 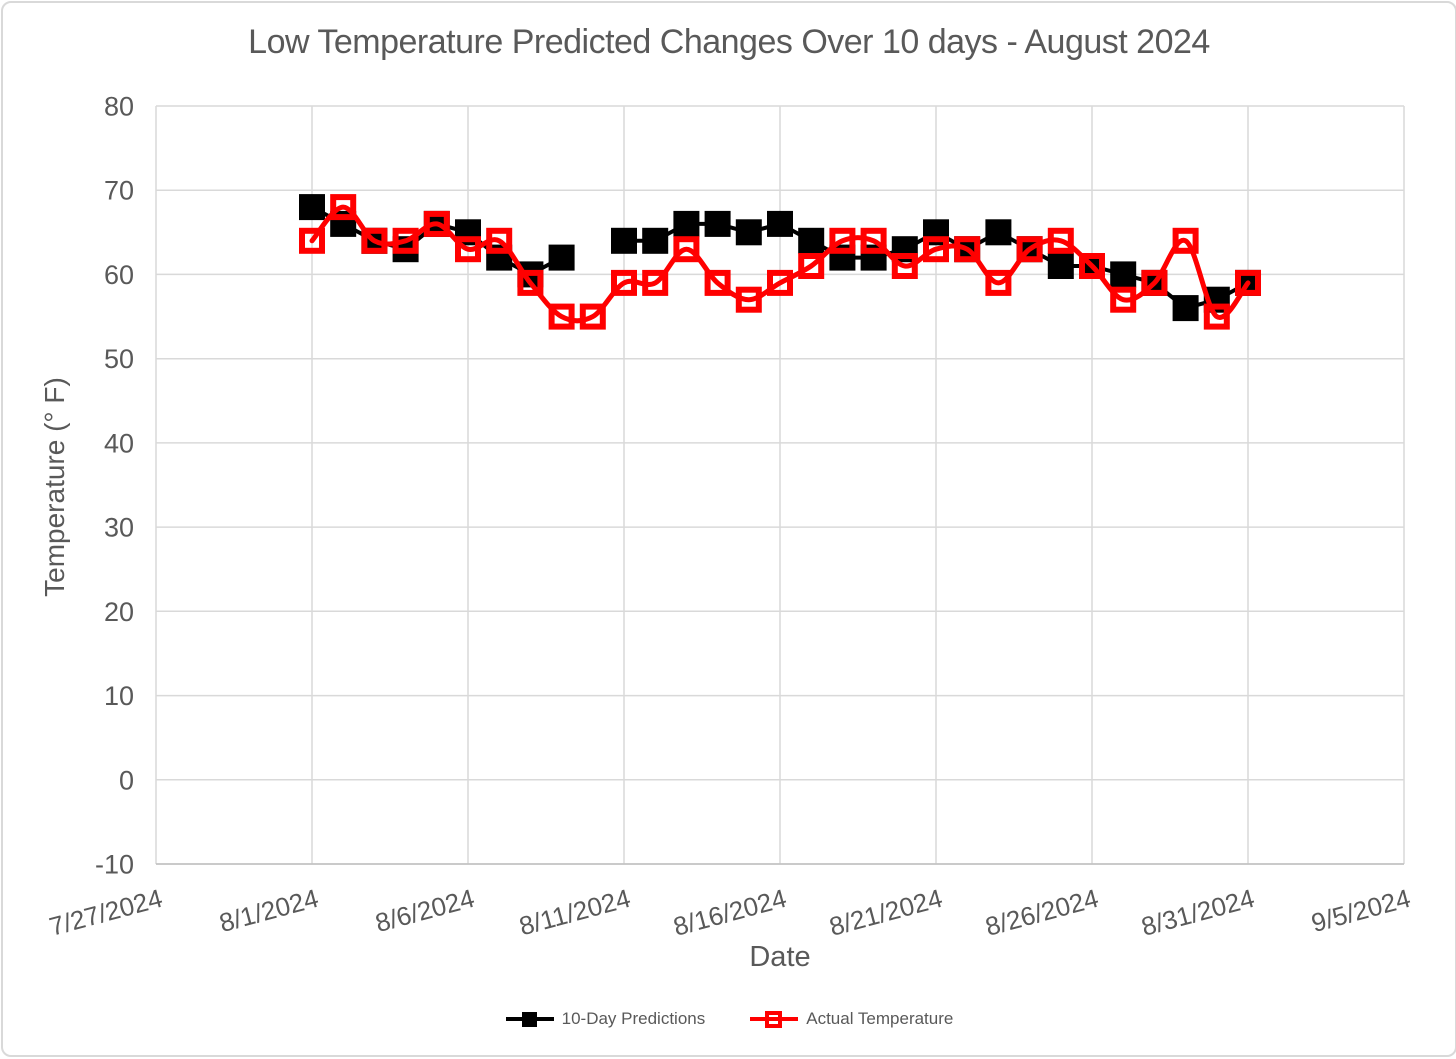 What do you see at coordinates (114, 486) in the screenshot?
I see `y-axis-tick-labels: 80 70 60 50 40 30 20 10 0 -10` at bounding box center [114, 486].